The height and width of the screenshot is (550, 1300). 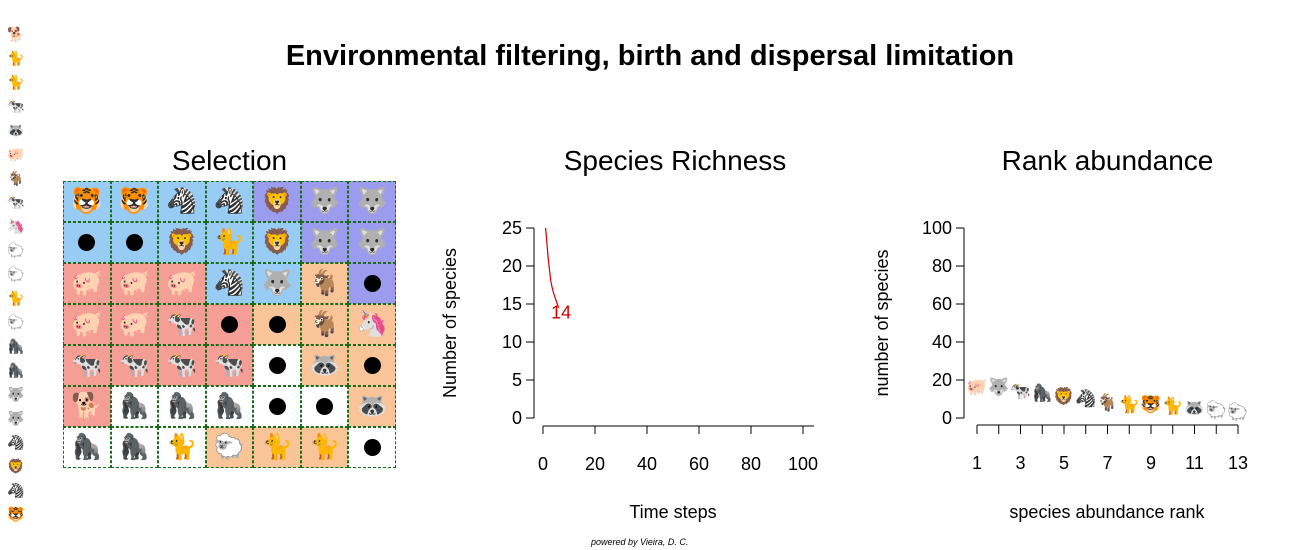 What do you see at coordinates (450, 323) in the screenshot?
I see `y-axis-label: Number of species` at bounding box center [450, 323].